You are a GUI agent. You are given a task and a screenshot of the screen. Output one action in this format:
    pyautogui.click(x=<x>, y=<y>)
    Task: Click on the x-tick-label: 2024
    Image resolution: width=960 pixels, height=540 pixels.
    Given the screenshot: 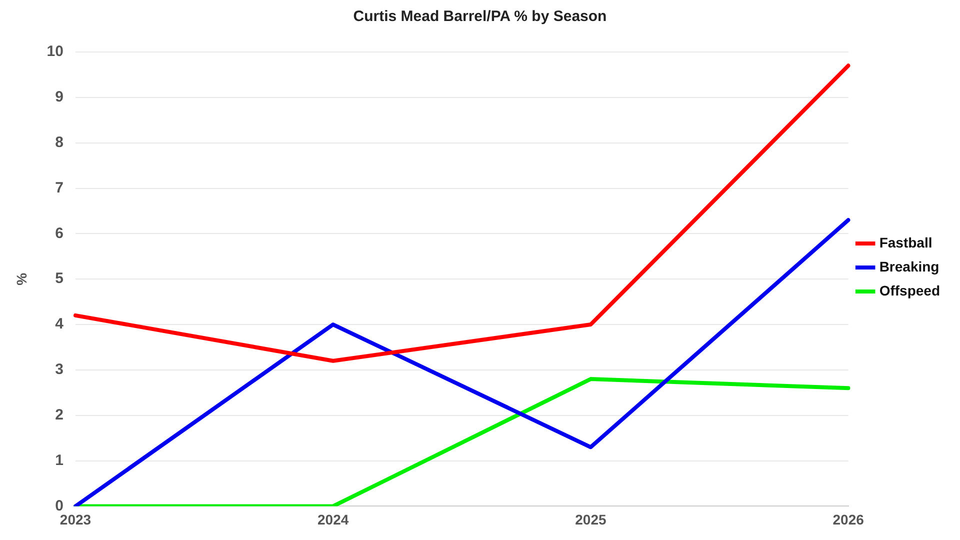 What is the action you would take?
    pyautogui.click(x=333, y=519)
    